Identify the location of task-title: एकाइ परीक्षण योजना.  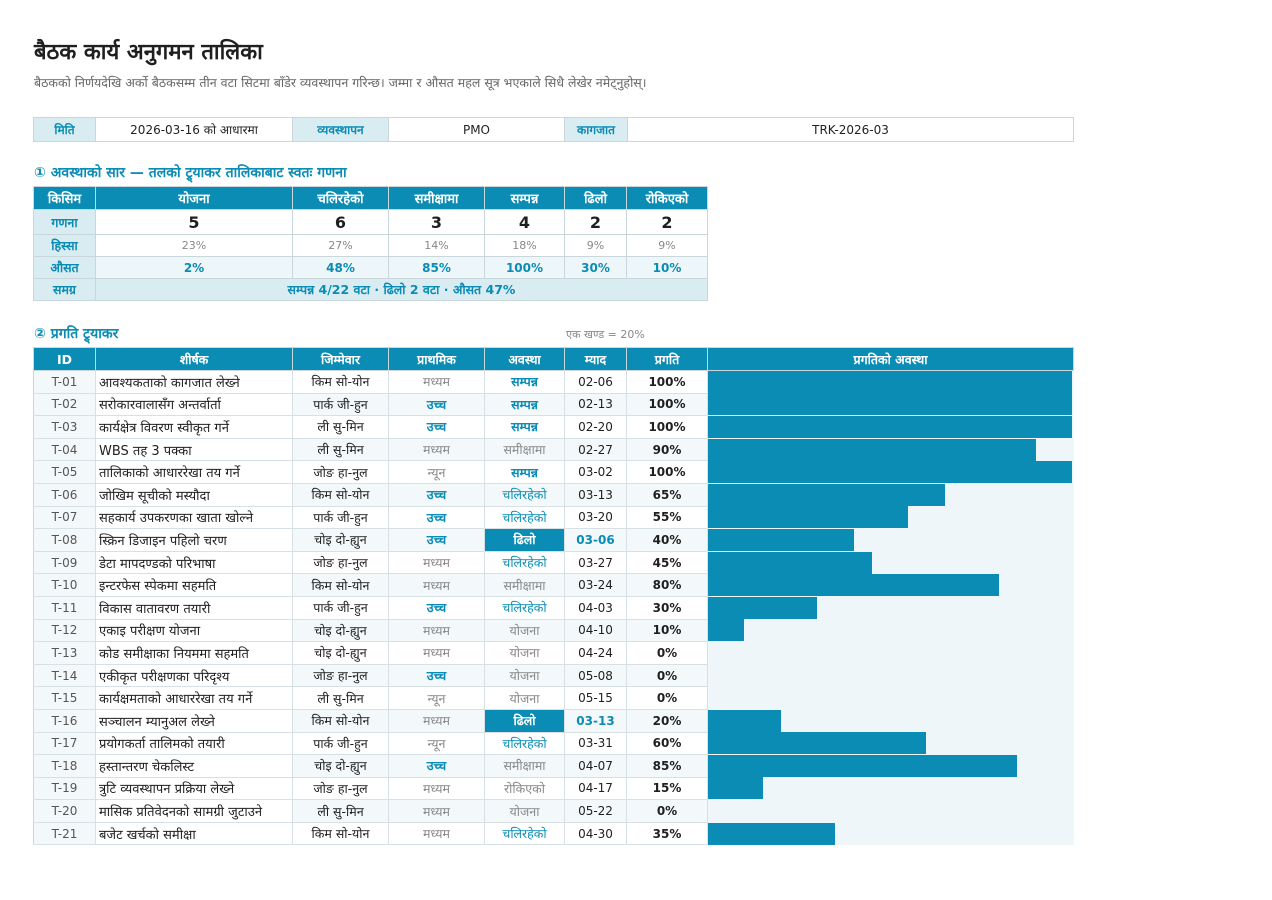
(194, 631).